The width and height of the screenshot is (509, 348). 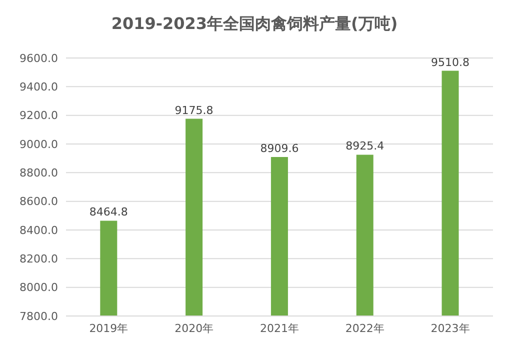 I want to click on data-label: 8925.4, so click(x=365, y=146).